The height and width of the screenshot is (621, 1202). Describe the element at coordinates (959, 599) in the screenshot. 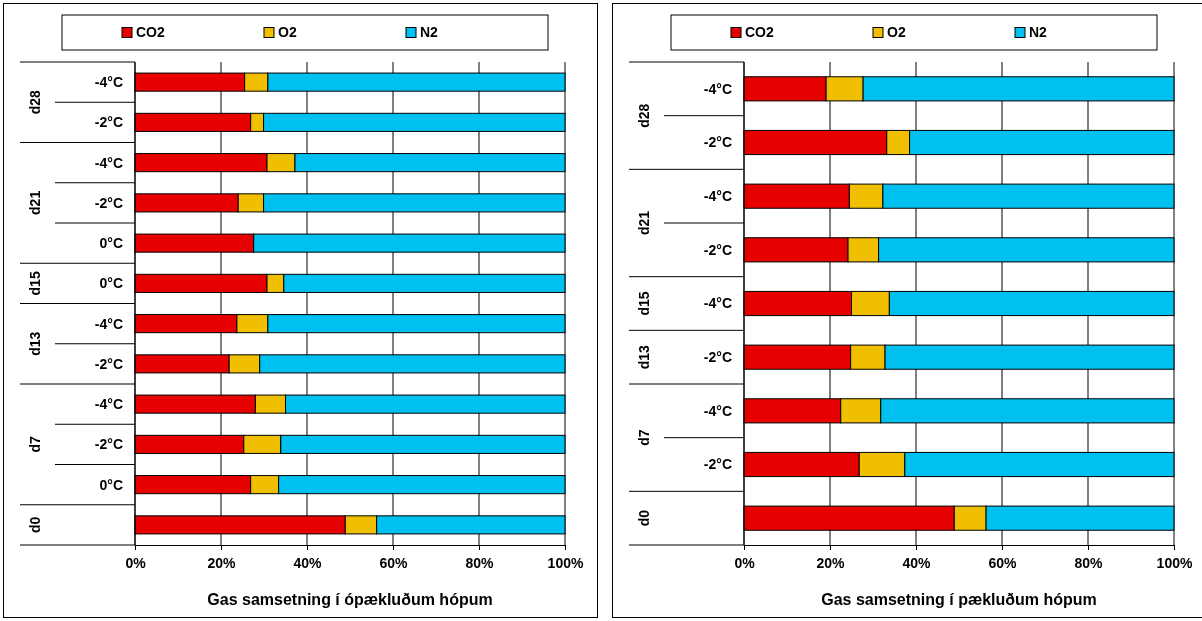

I see `x-axis-title: Gas samsetning í pækluðum hópum` at that location.